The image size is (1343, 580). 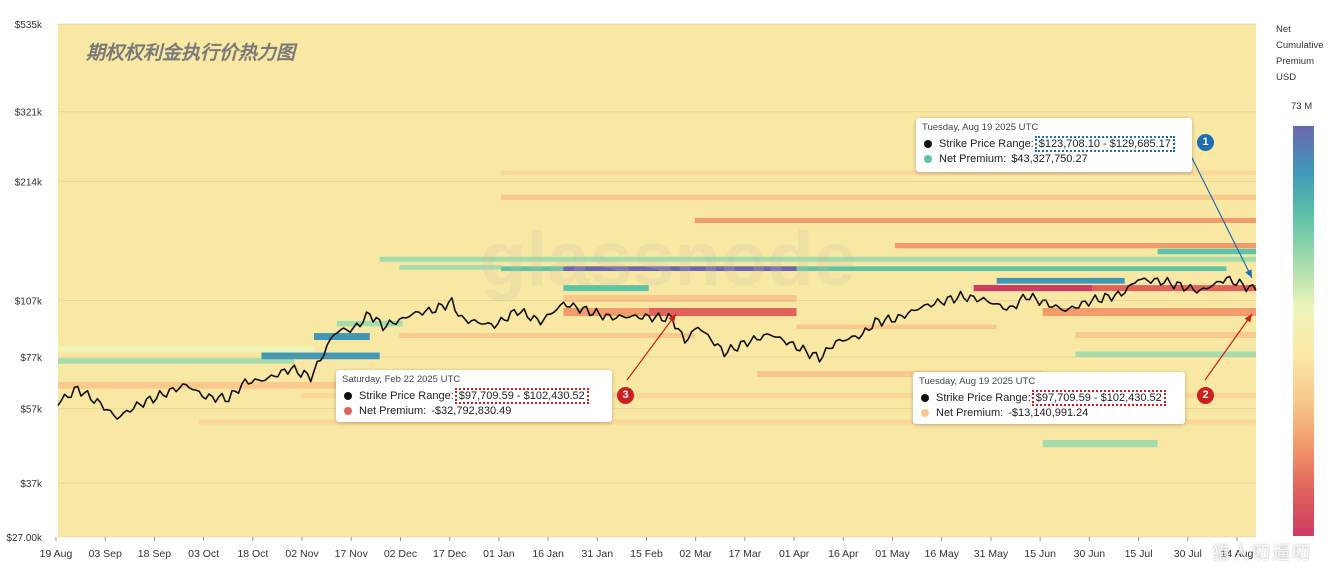 I want to click on y-tick-label: $321k, so click(x=29, y=113).